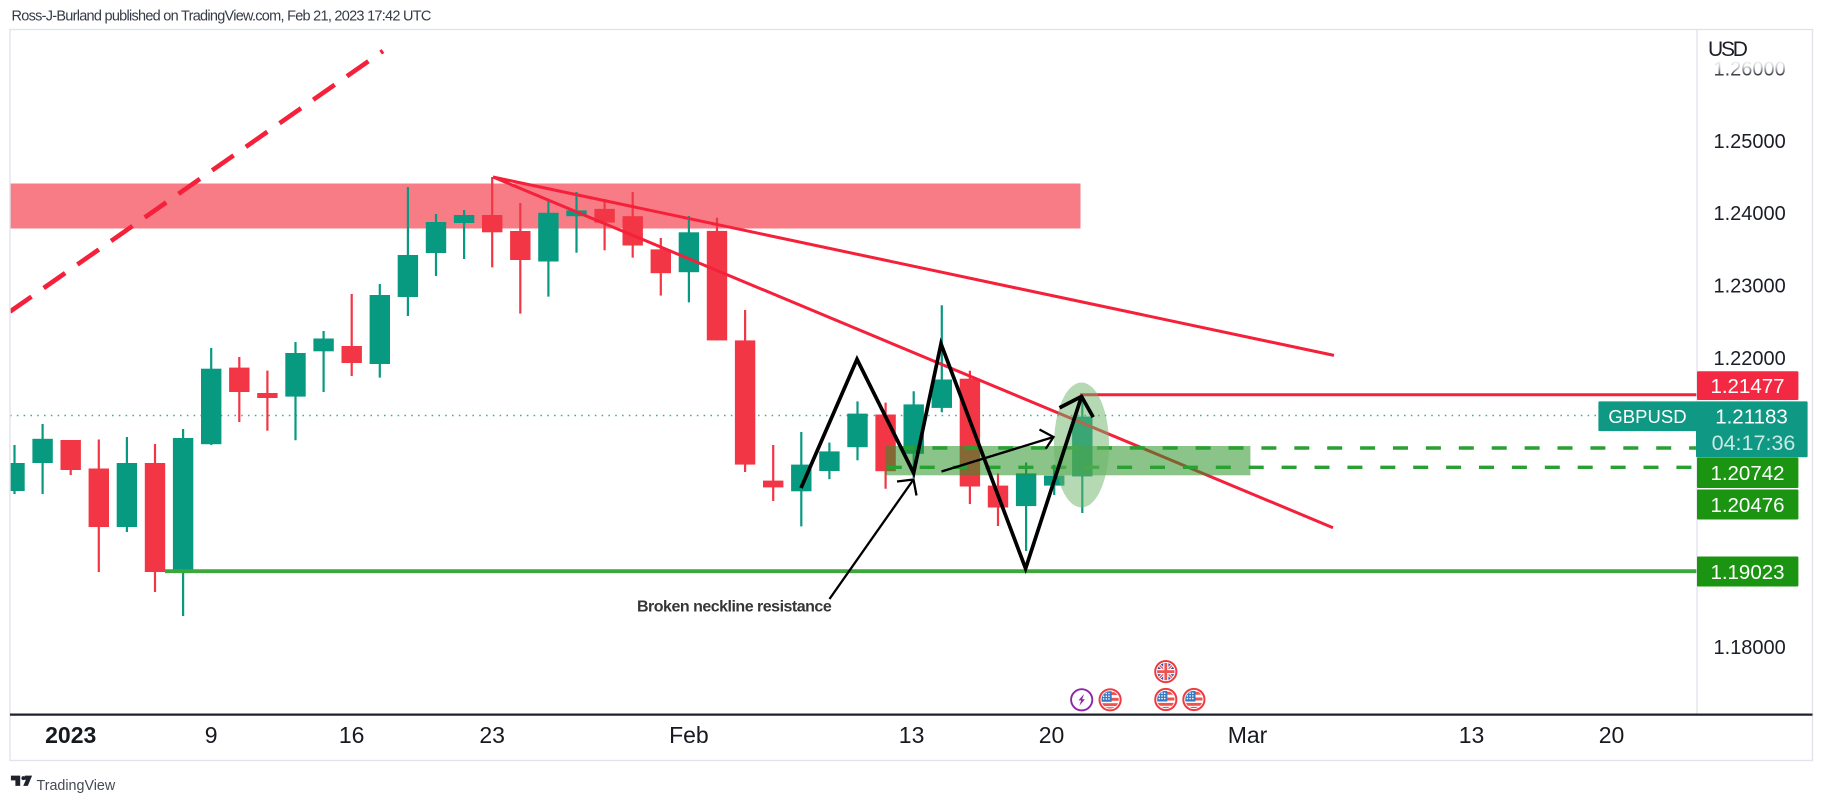 The height and width of the screenshot is (806, 1823). I want to click on svg-text: 1.21183, so click(1751, 416).